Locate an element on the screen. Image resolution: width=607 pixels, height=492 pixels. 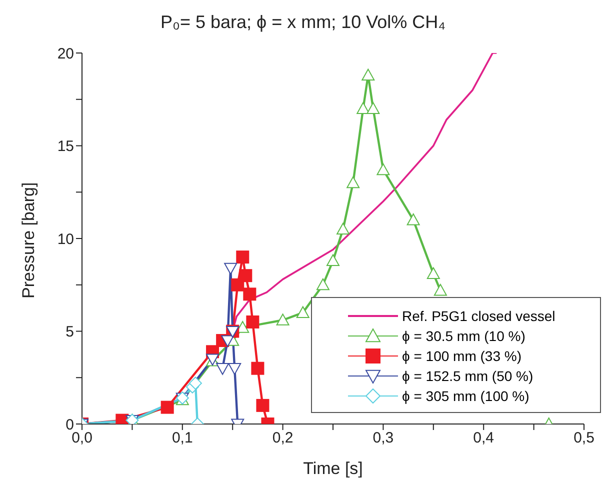
chart-title: P₀= 5 bara; ϕ = x mm; 10 Vol% CH₄ is located at coordinates (302, 22).